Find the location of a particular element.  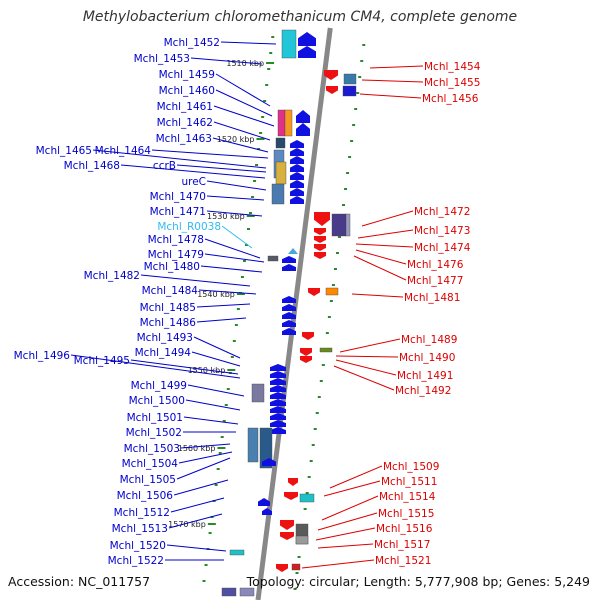

gene-label-mchl-1459: Mchl_1459 is located at coordinates (187, 75).